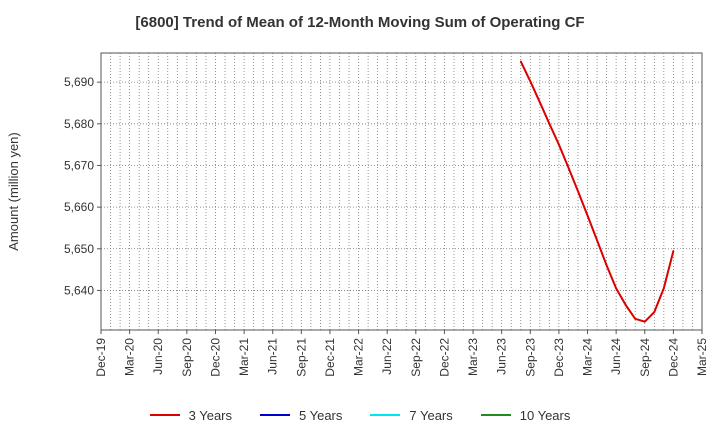  What do you see at coordinates (321, 415) in the screenshot?
I see `legend-label: 5 Years` at bounding box center [321, 415].